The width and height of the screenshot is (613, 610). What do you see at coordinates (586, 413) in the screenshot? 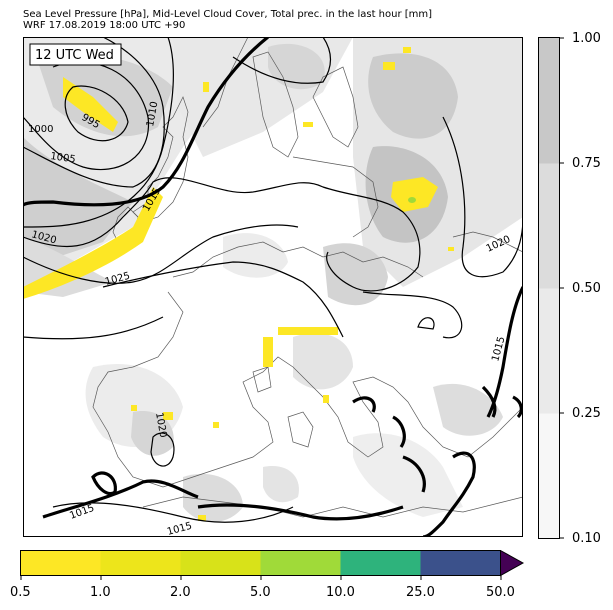
I see `cloud-tick-label: 0.25` at bounding box center [586, 413].